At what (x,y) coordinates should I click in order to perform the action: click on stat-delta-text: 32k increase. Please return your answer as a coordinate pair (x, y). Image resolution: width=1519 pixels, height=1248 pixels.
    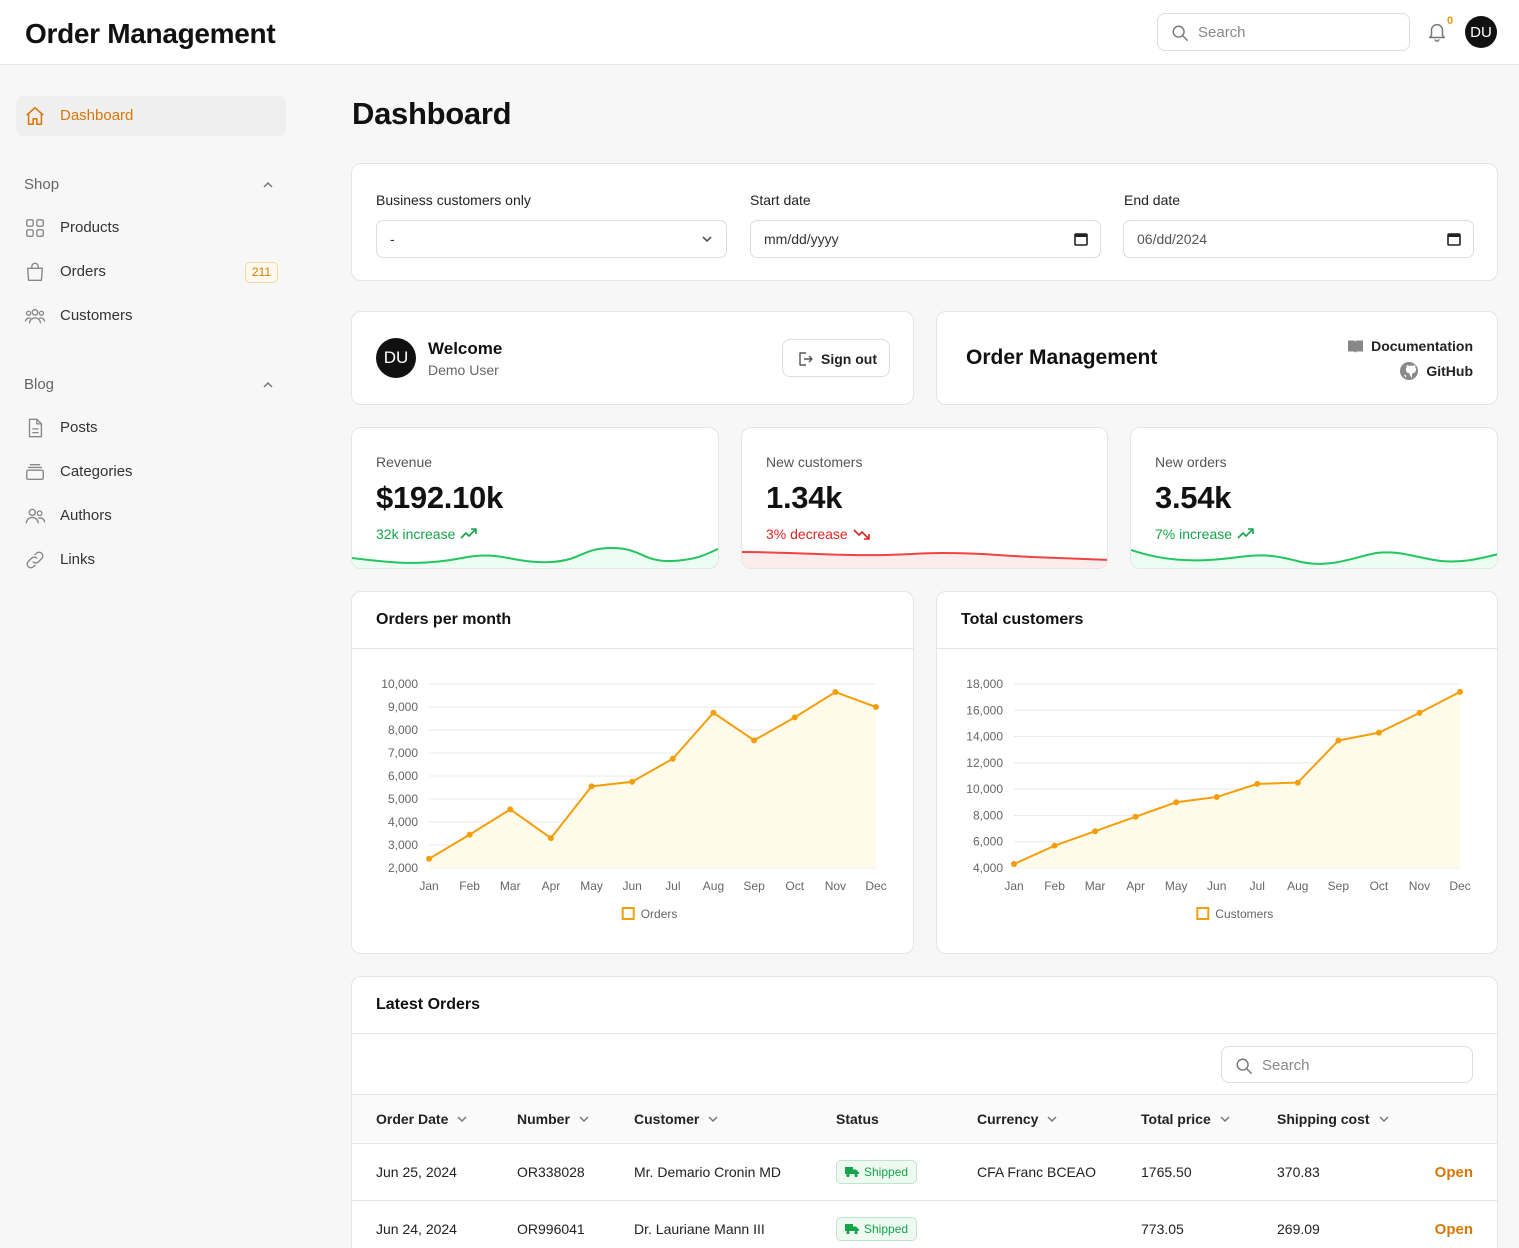
    Looking at the image, I should click on (416, 534).